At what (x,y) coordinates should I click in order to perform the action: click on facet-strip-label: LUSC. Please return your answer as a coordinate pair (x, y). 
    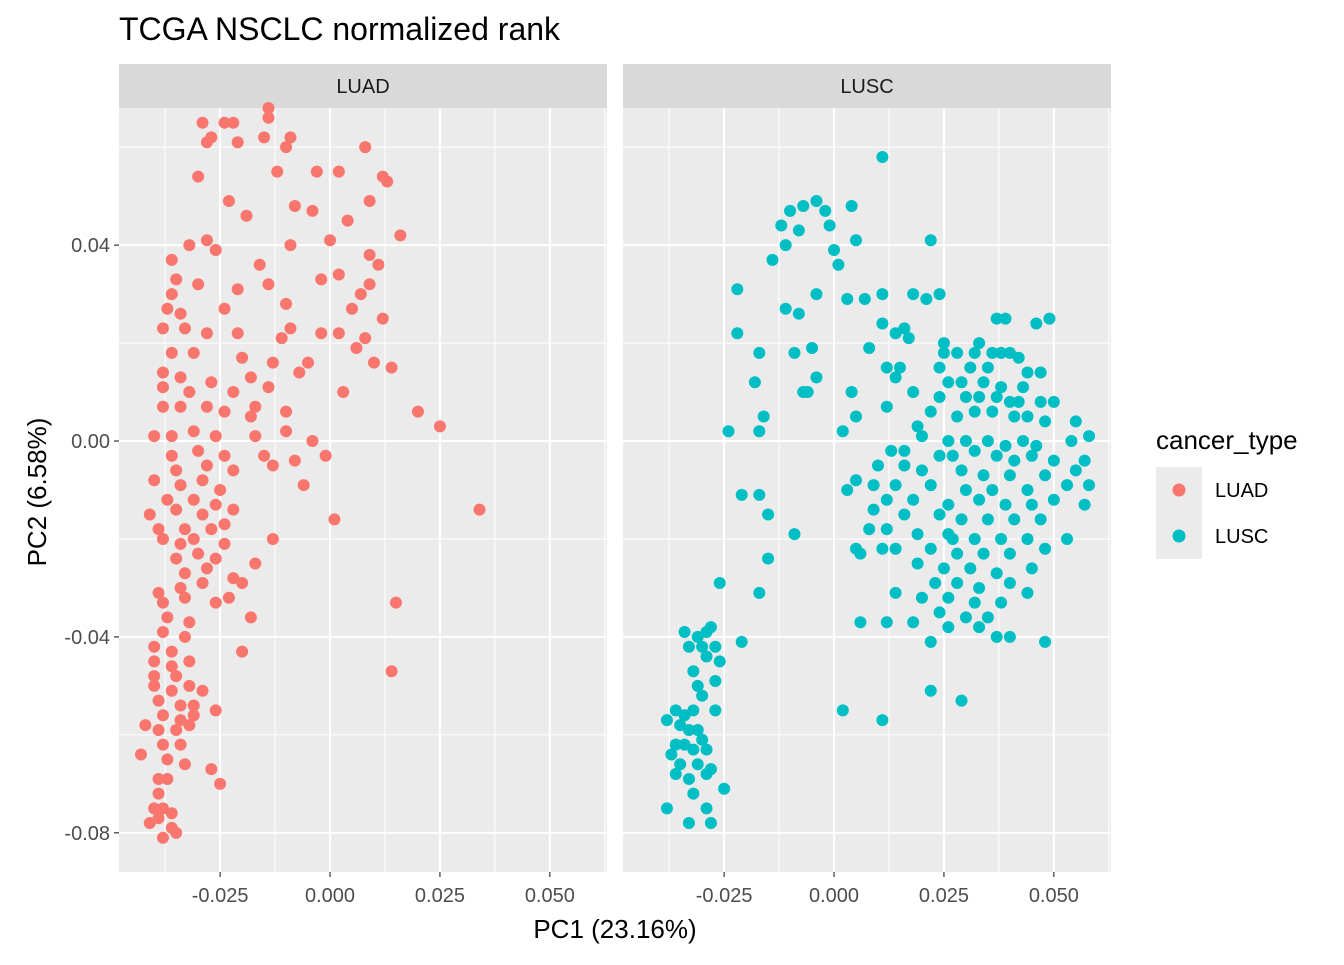
    Looking at the image, I should click on (866, 87).